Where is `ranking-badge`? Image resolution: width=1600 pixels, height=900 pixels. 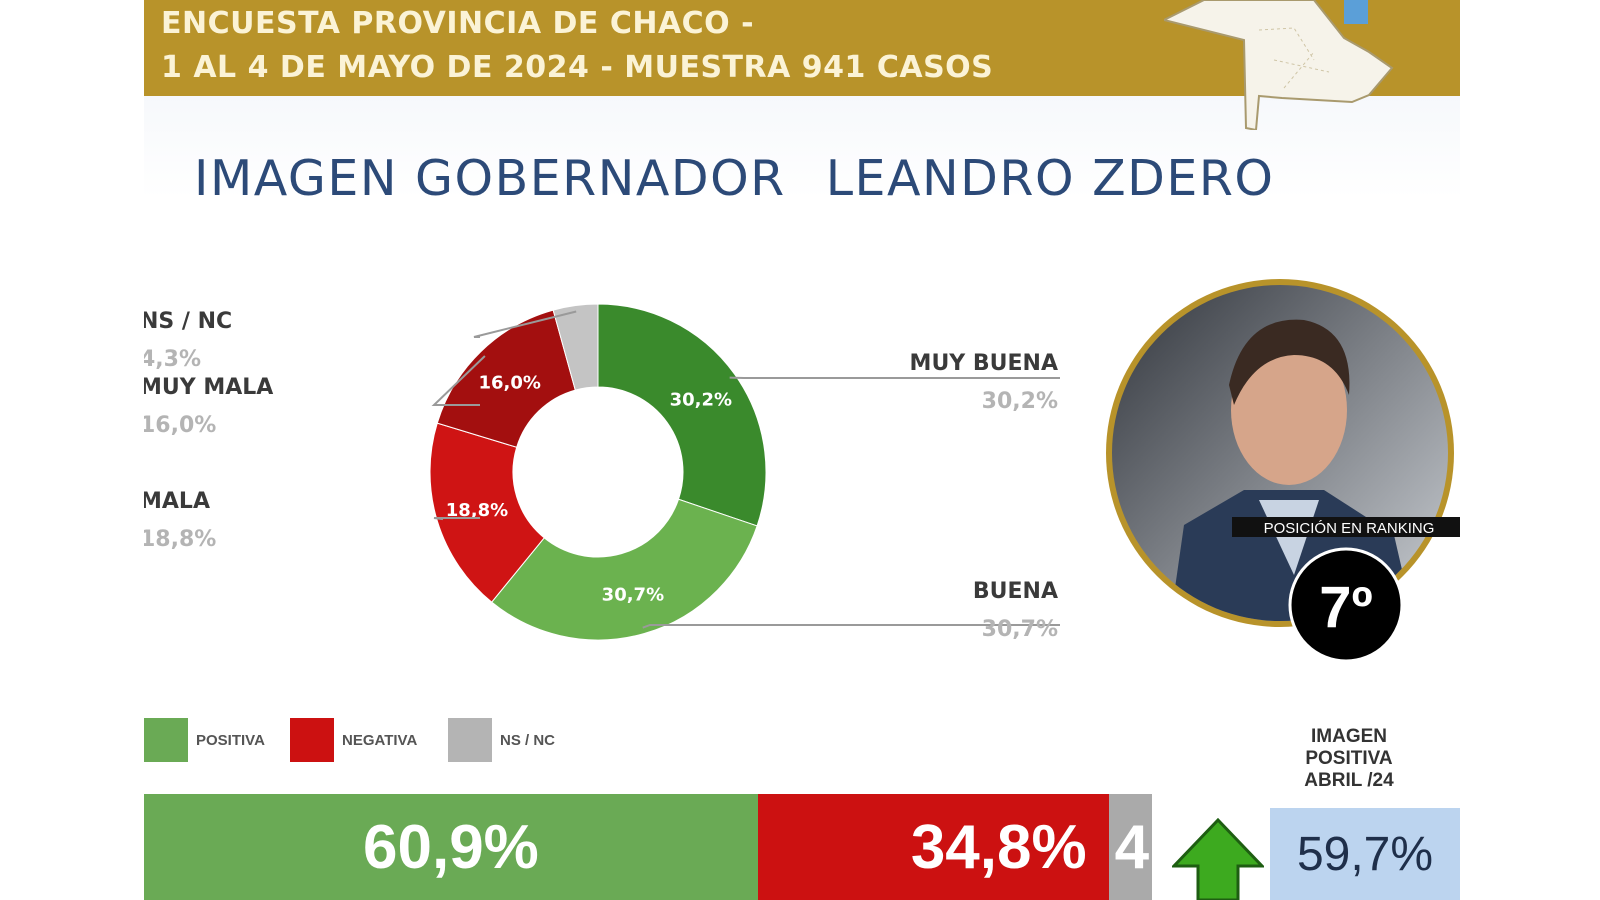
ranking-badge is located at coordinates (1346, 605).